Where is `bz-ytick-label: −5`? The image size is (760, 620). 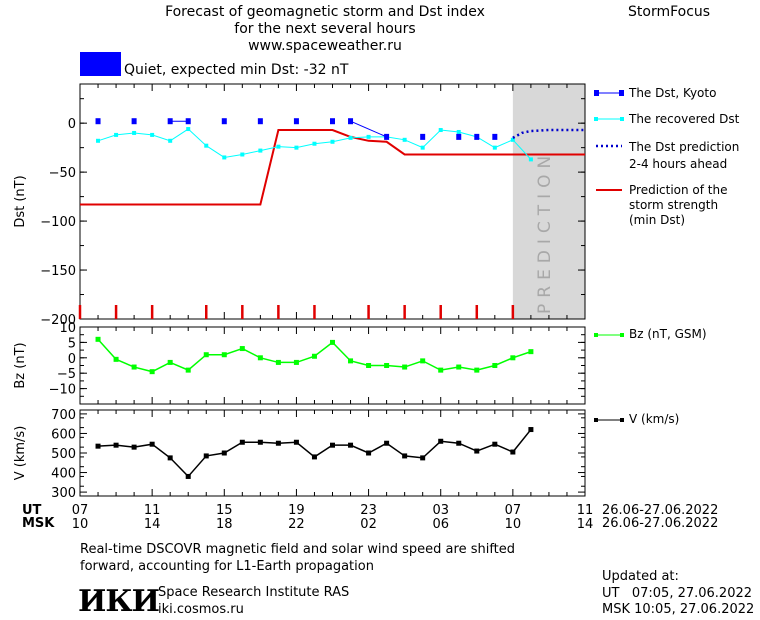 bz-ytick-label: −5 is located at coordinates (66, 374).